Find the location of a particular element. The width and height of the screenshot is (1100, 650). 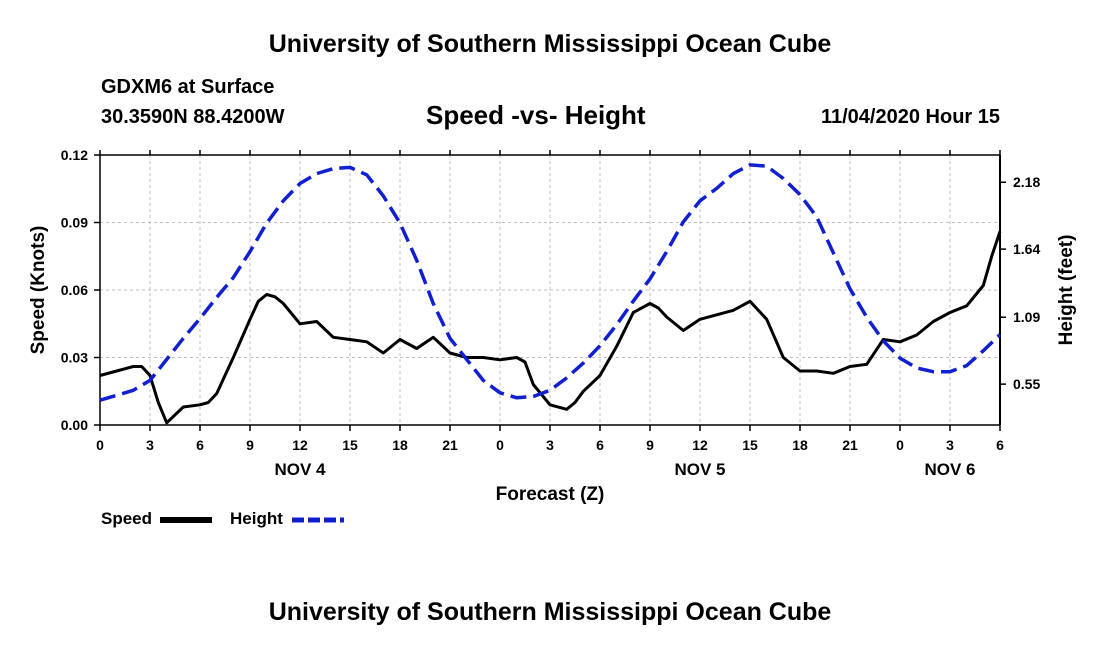

y-tick-label: 0.03 is located at coordinates (74, 358).